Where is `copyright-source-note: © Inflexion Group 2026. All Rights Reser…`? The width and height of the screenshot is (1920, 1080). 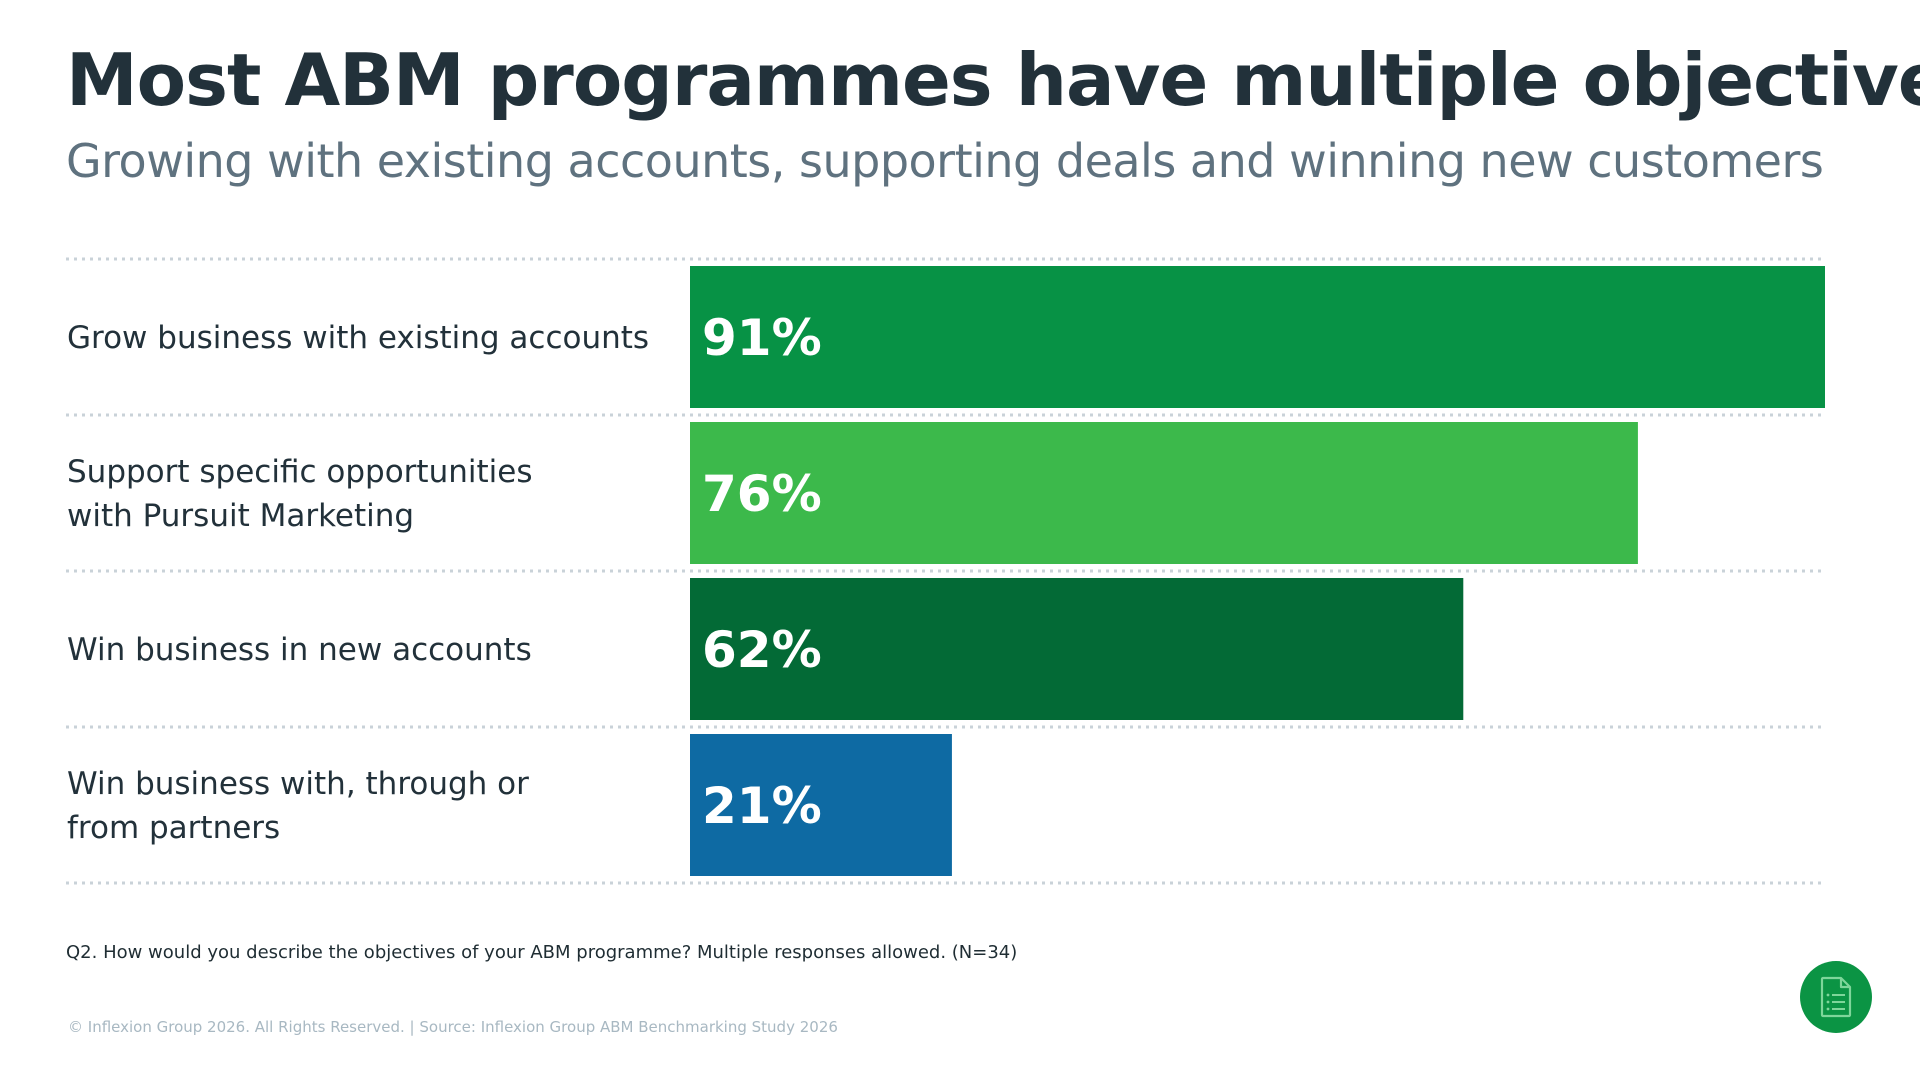
copyright-source-note: © Inflexion Group 2026. All Rights Reser… is located at coordinates (453, 1027).